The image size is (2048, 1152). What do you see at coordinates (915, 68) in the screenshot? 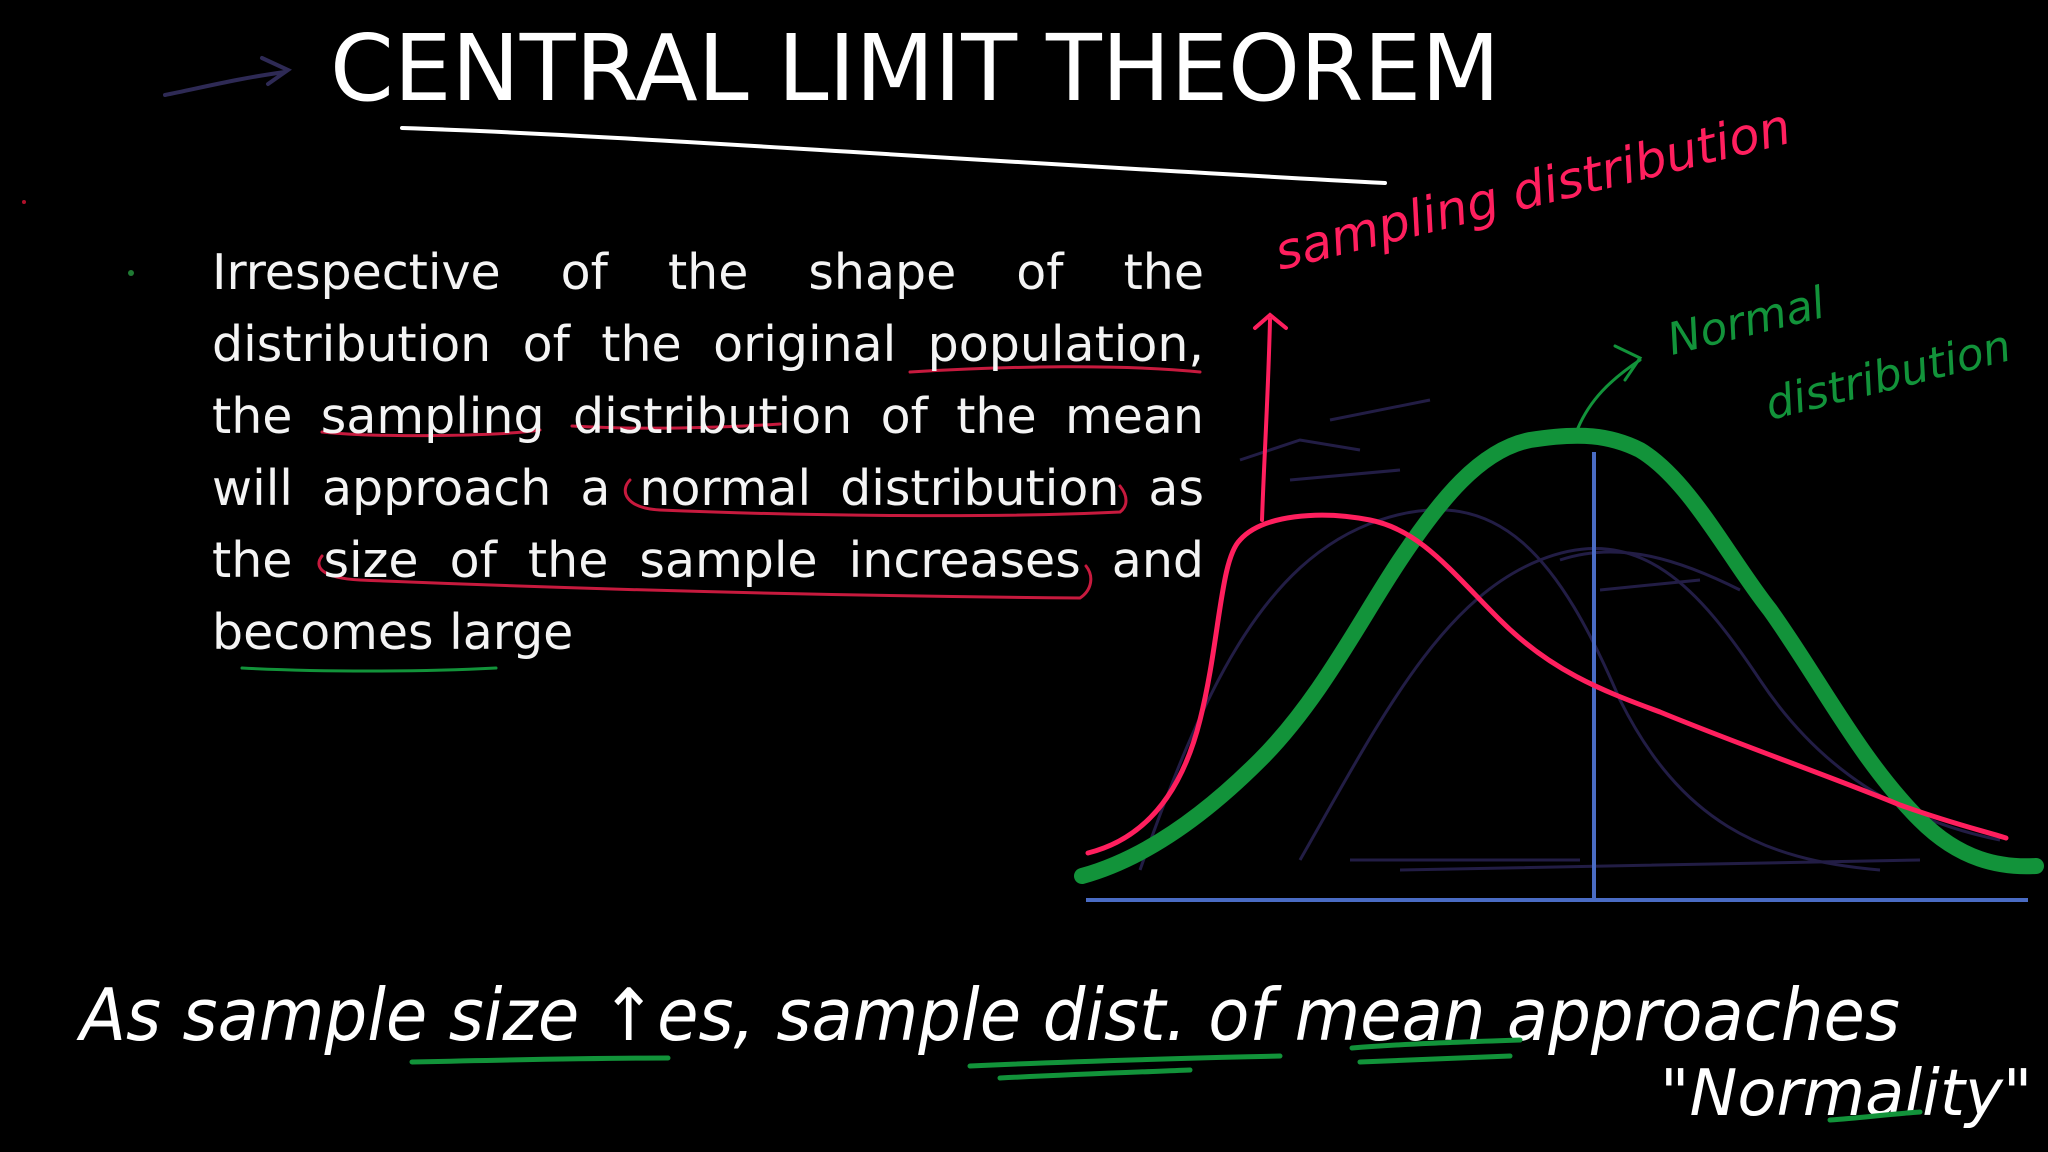
I see `slide-title: CENTRAL LIMIT THEOREM` at bounding box center [915, 68].